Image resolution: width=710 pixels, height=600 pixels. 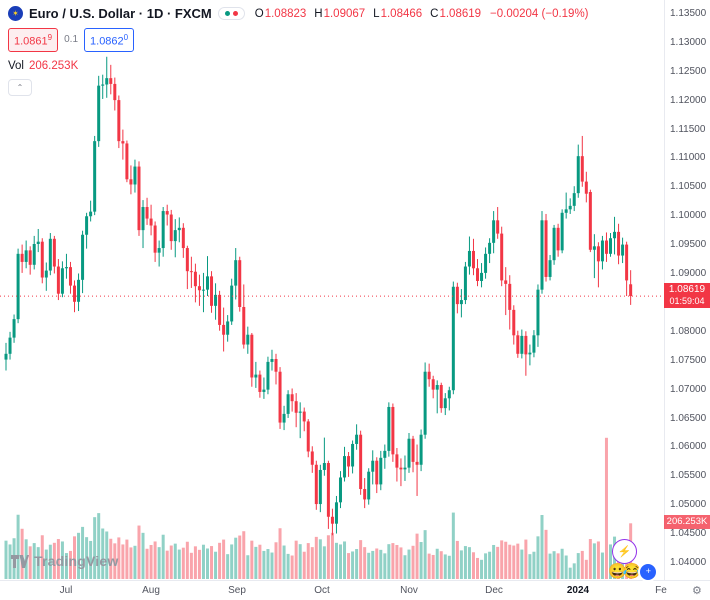 What do you see at coordinates (285, 13) in the screenshot?
I see `open-value: 1.08823` at bounding box center [285, 13].